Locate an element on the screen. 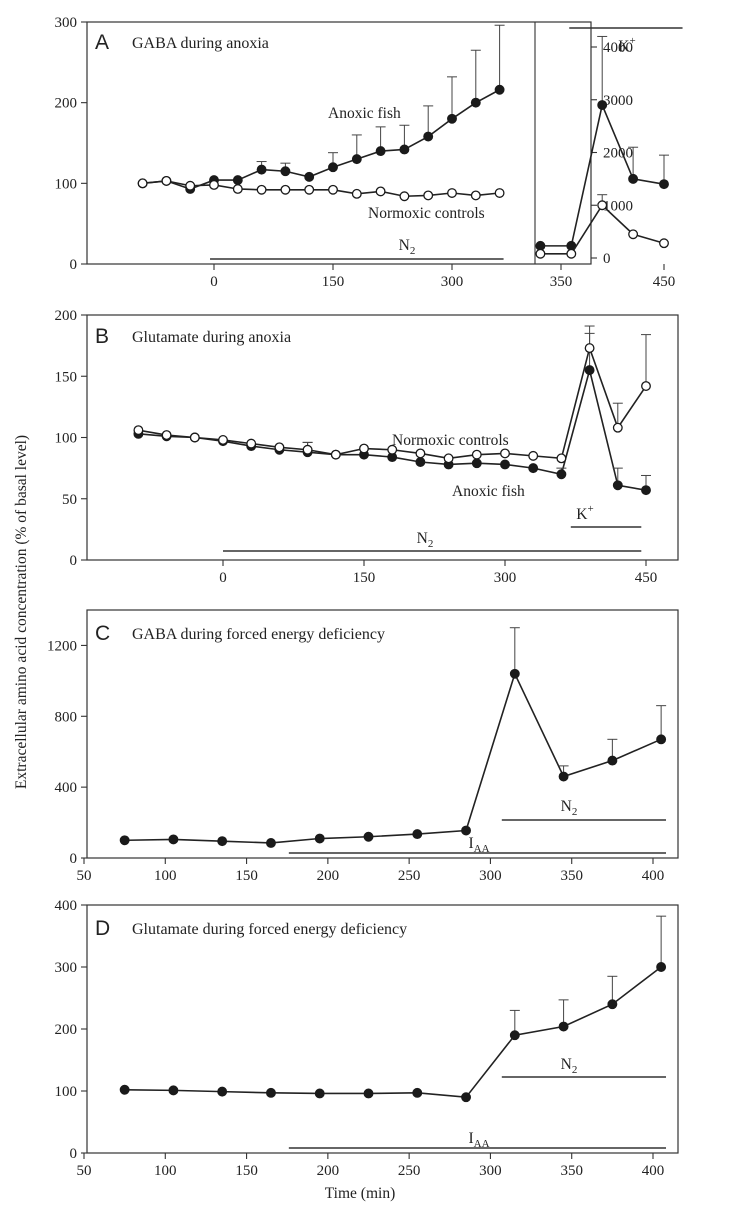  panel-d-xtick-label: 250 is located at coordinates (409, 1171).